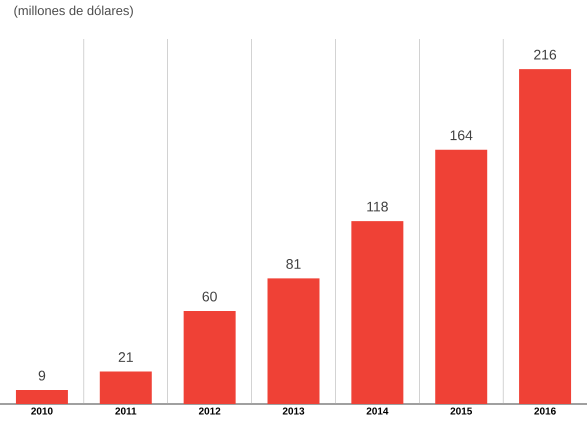  What do you see at coordinates (461, 411) in the screenshot?
I see `x-tick-label: 2015` at bounding box center [461, 411].